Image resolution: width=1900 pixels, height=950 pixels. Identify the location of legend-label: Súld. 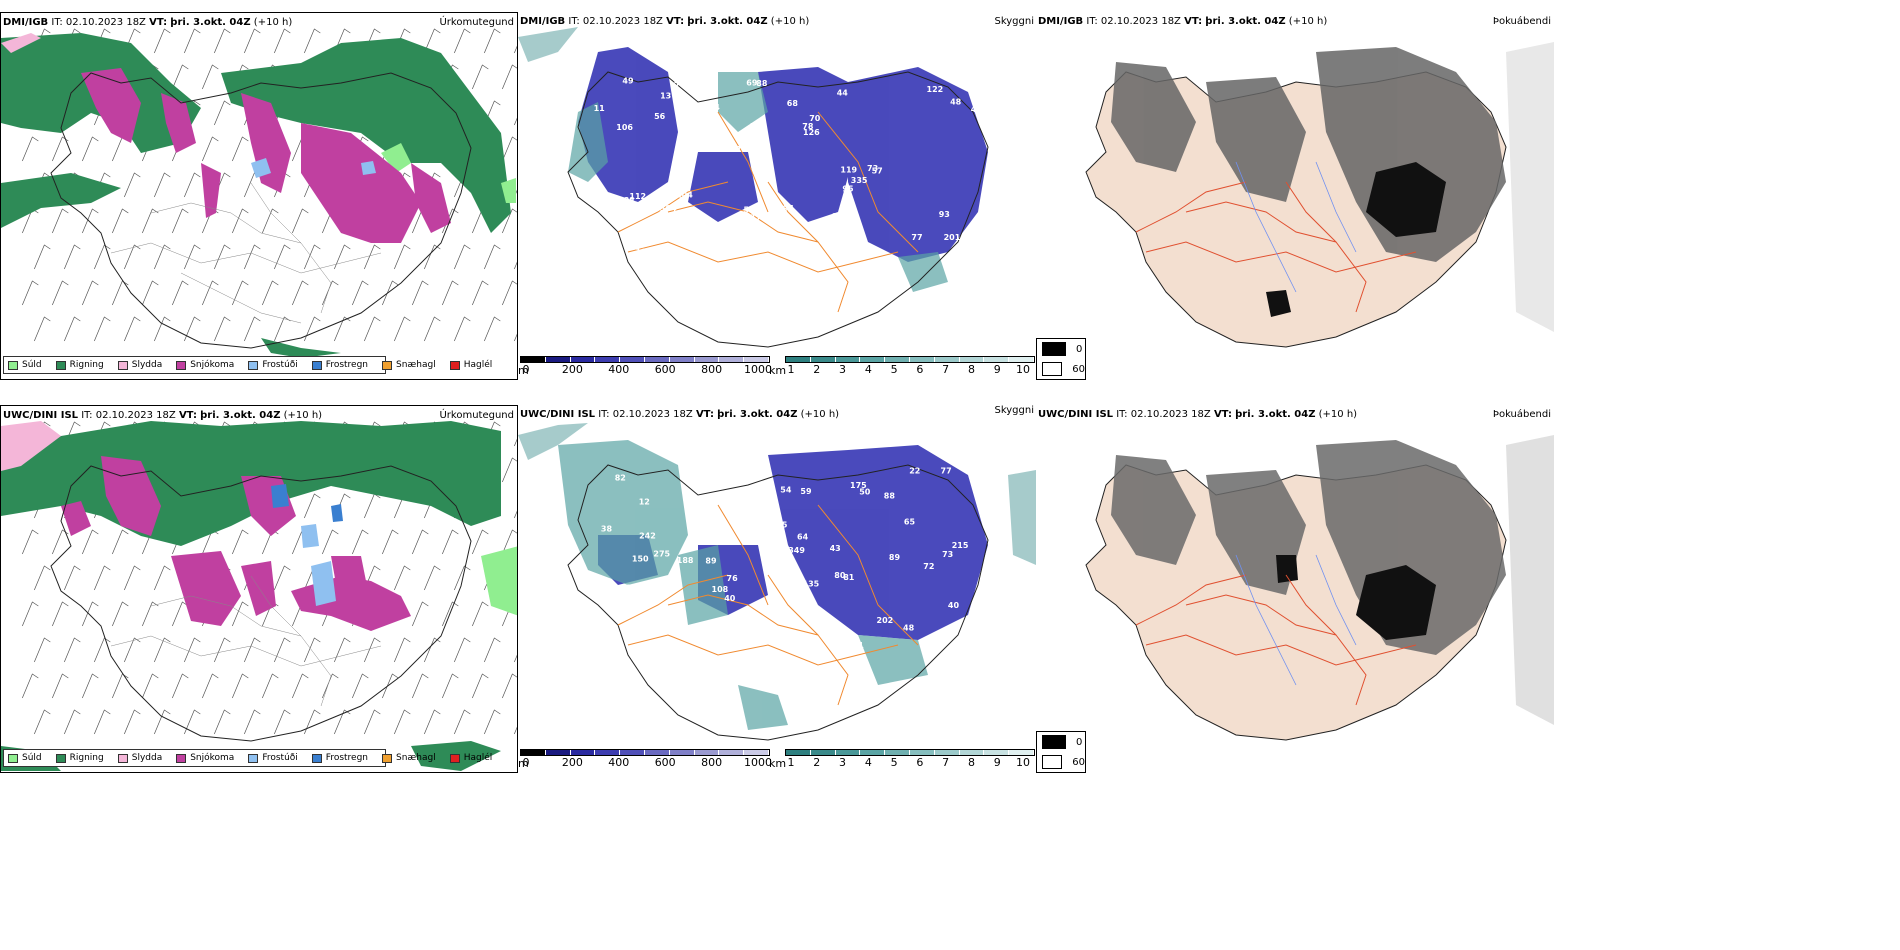
(32, 758).